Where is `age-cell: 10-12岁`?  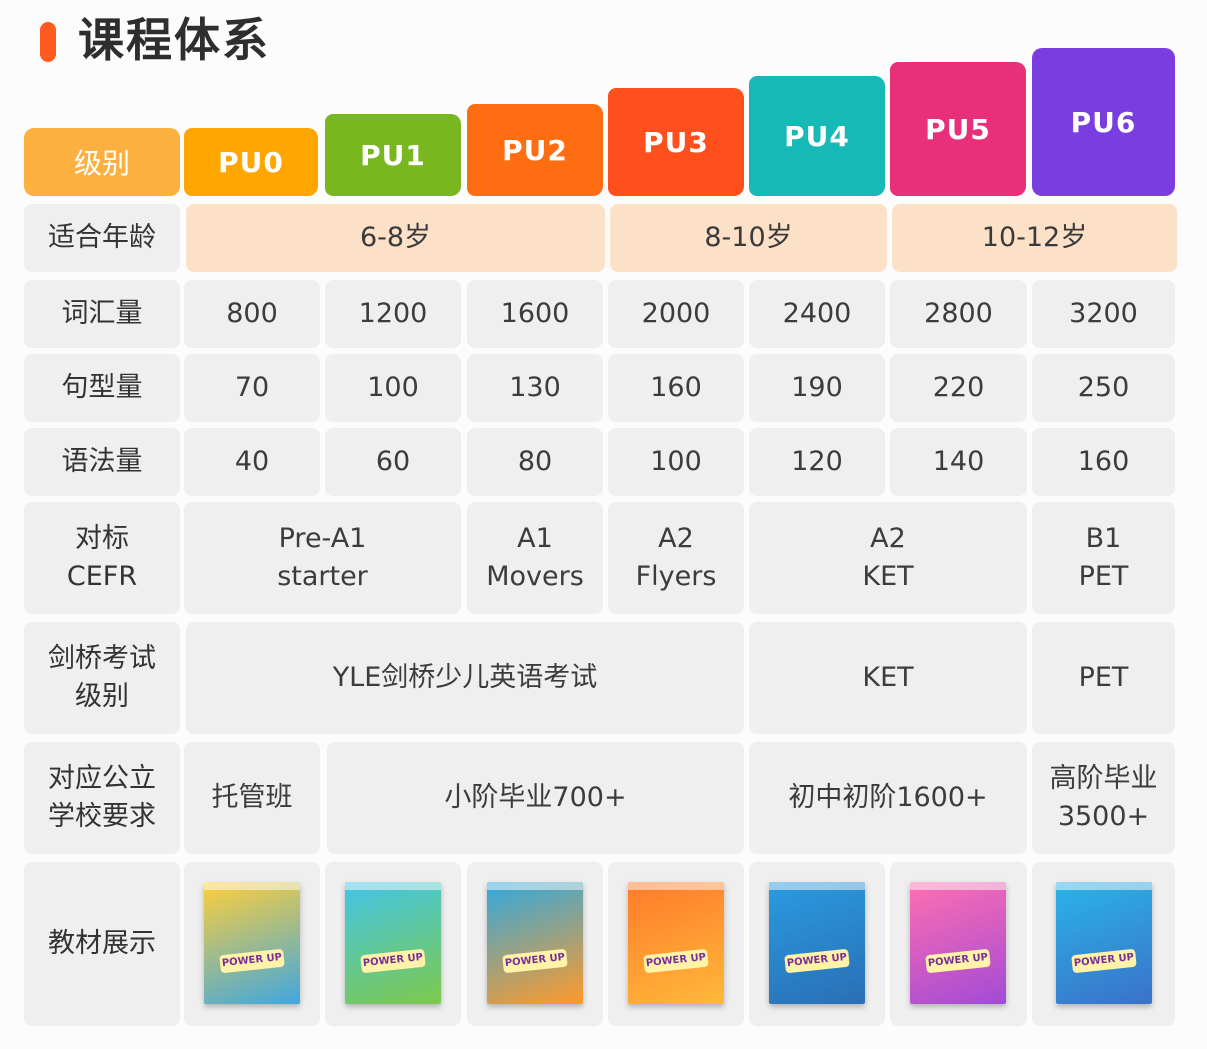 age-cell: 10-12岁 is located at coordinates (1034, 238).